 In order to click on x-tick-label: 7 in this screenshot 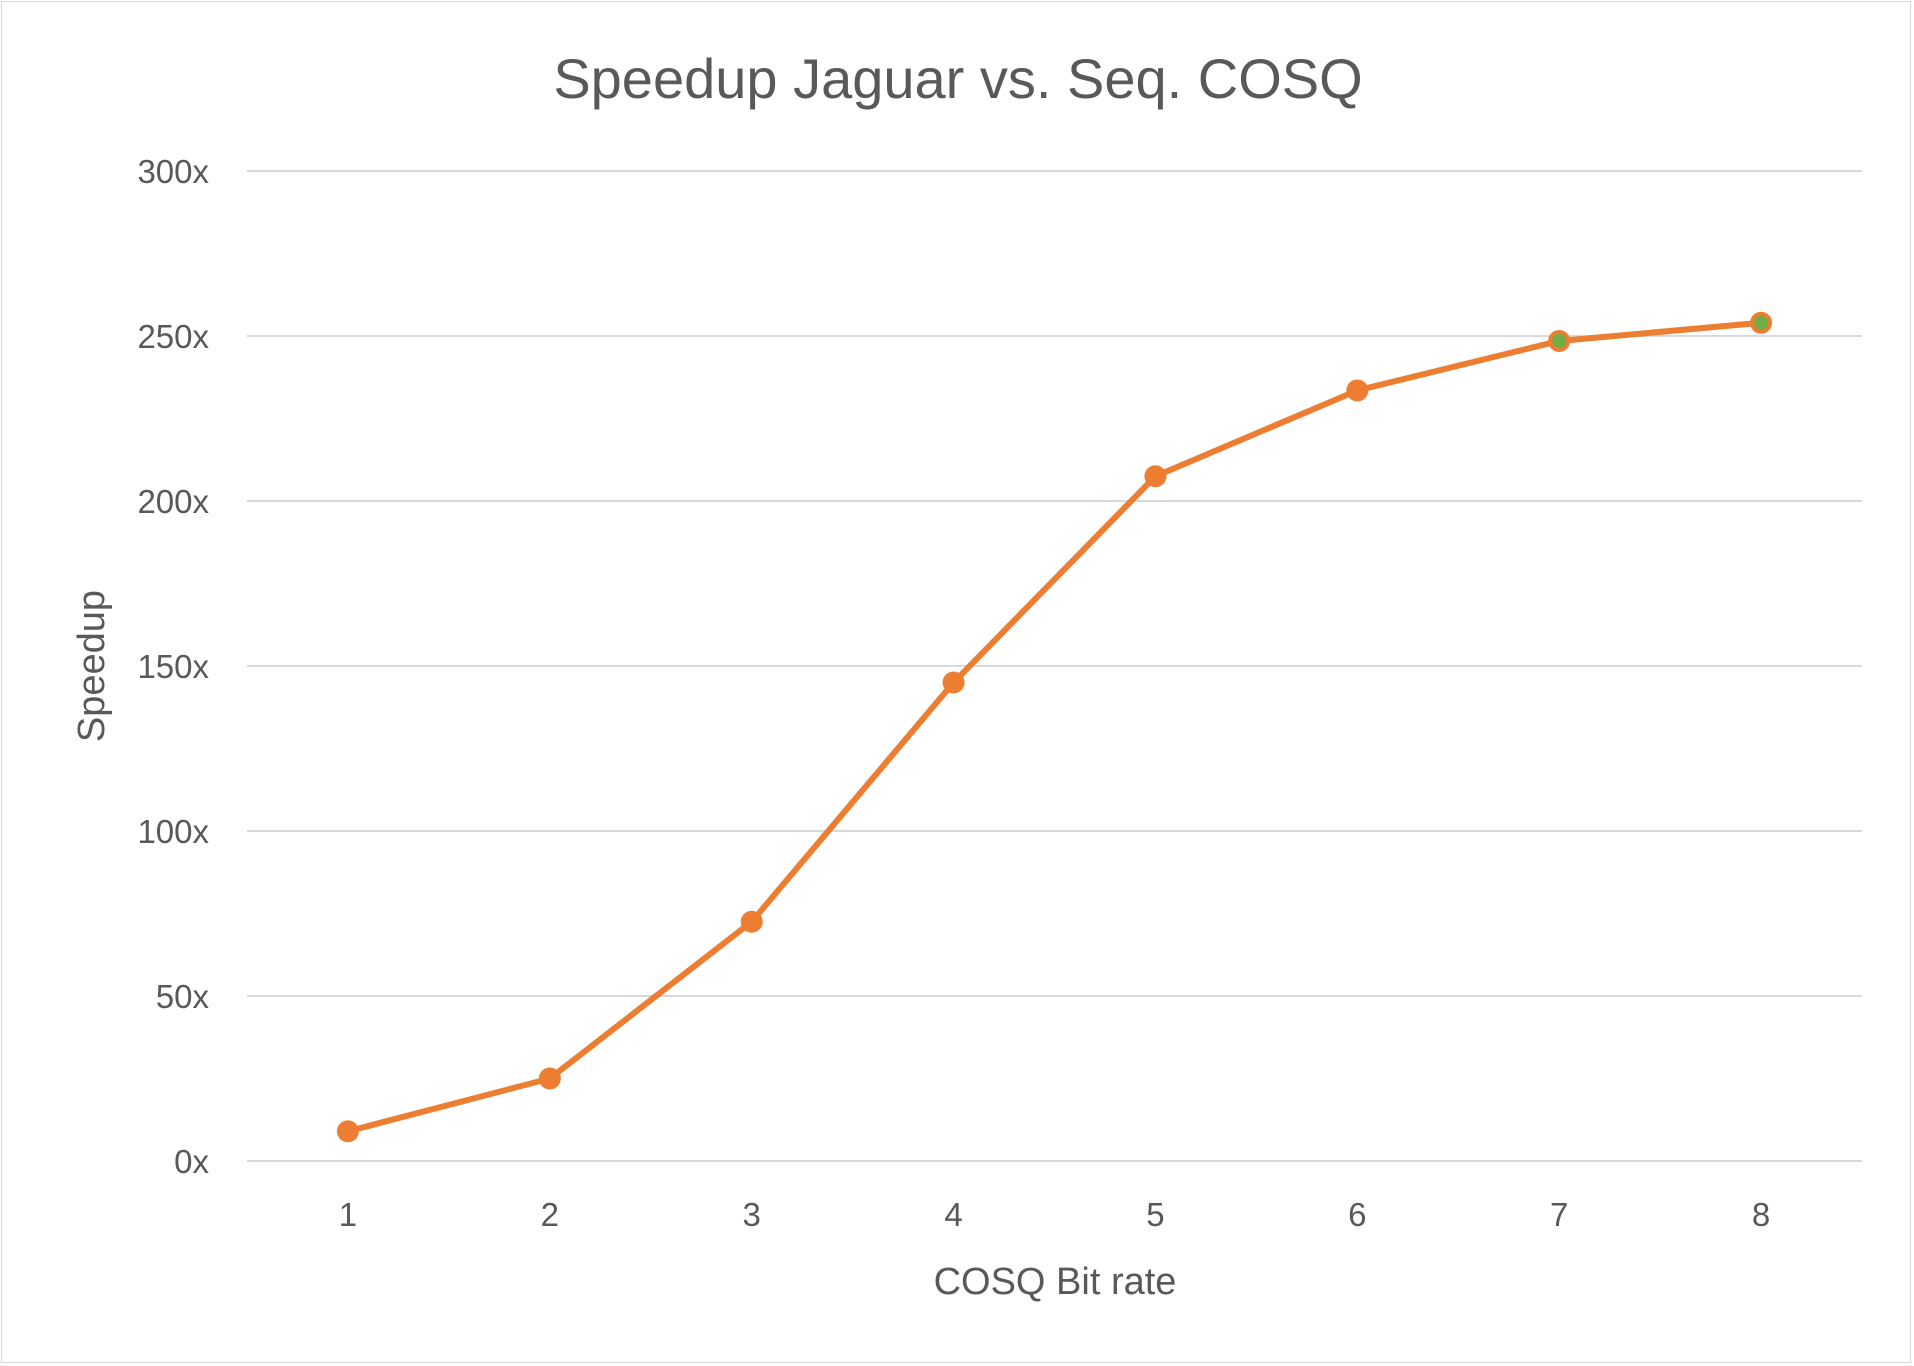, I will do `click(1559, 1214)`.